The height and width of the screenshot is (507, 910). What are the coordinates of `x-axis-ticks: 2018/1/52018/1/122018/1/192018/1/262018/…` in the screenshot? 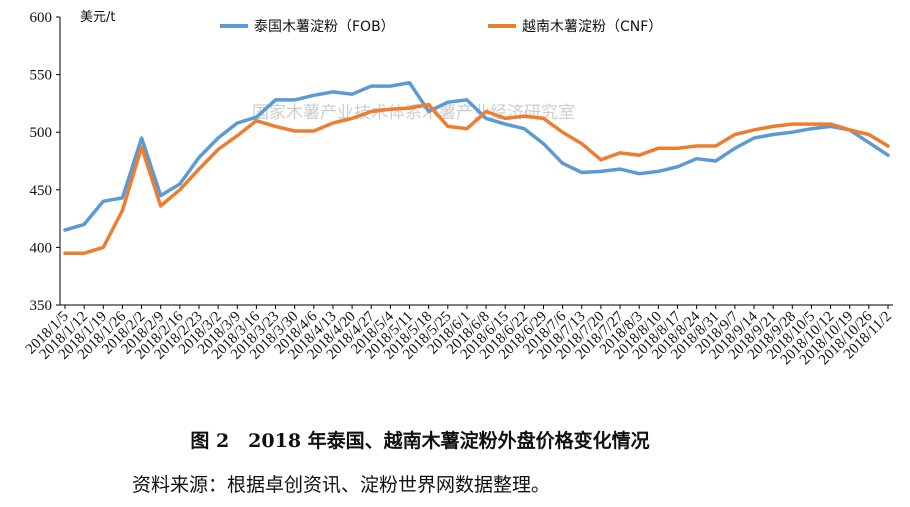 It's located at (459, 336).